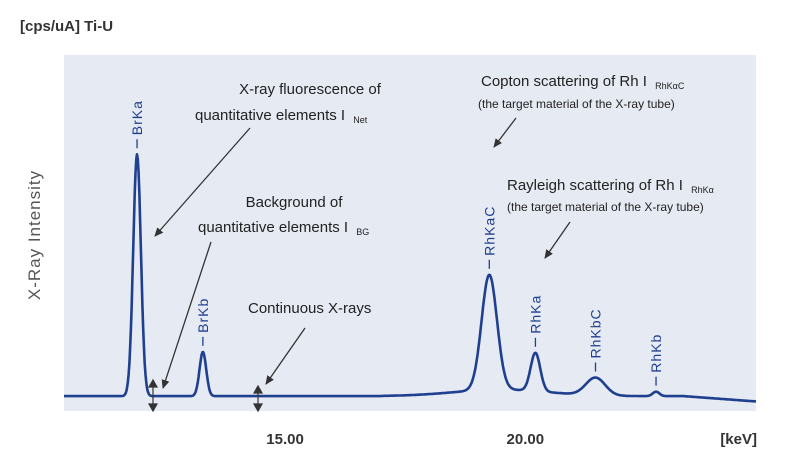  I want to click on annotation-net-line2: quantitative elements I, so click(270, 115).